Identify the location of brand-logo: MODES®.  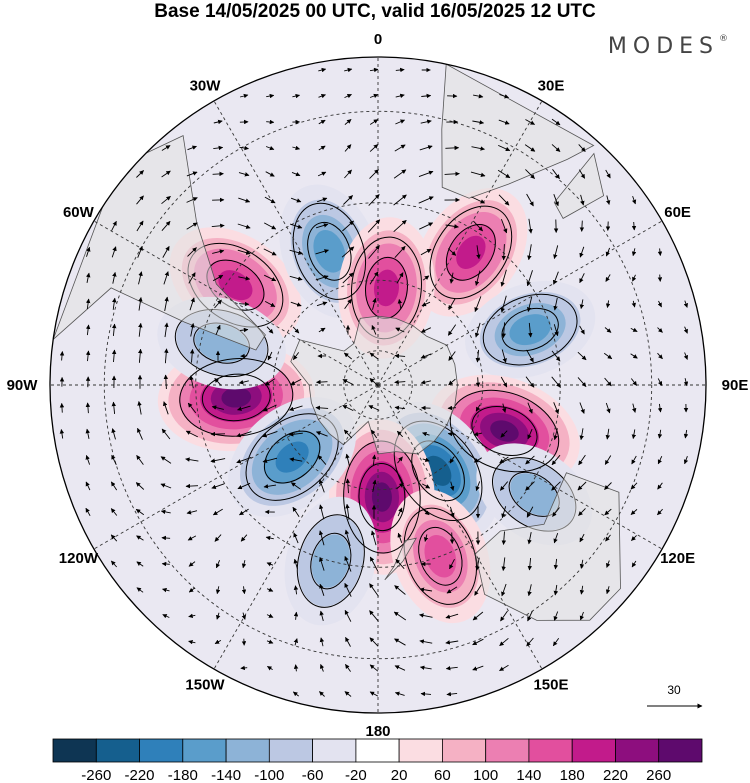
(668, 46).